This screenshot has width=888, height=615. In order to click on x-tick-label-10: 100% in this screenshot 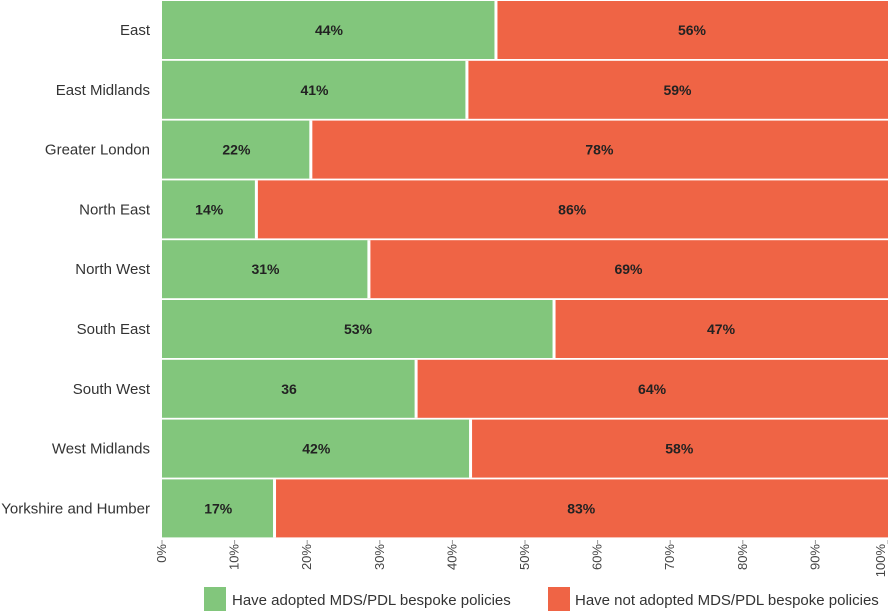, I will do `click(880, 561)`.